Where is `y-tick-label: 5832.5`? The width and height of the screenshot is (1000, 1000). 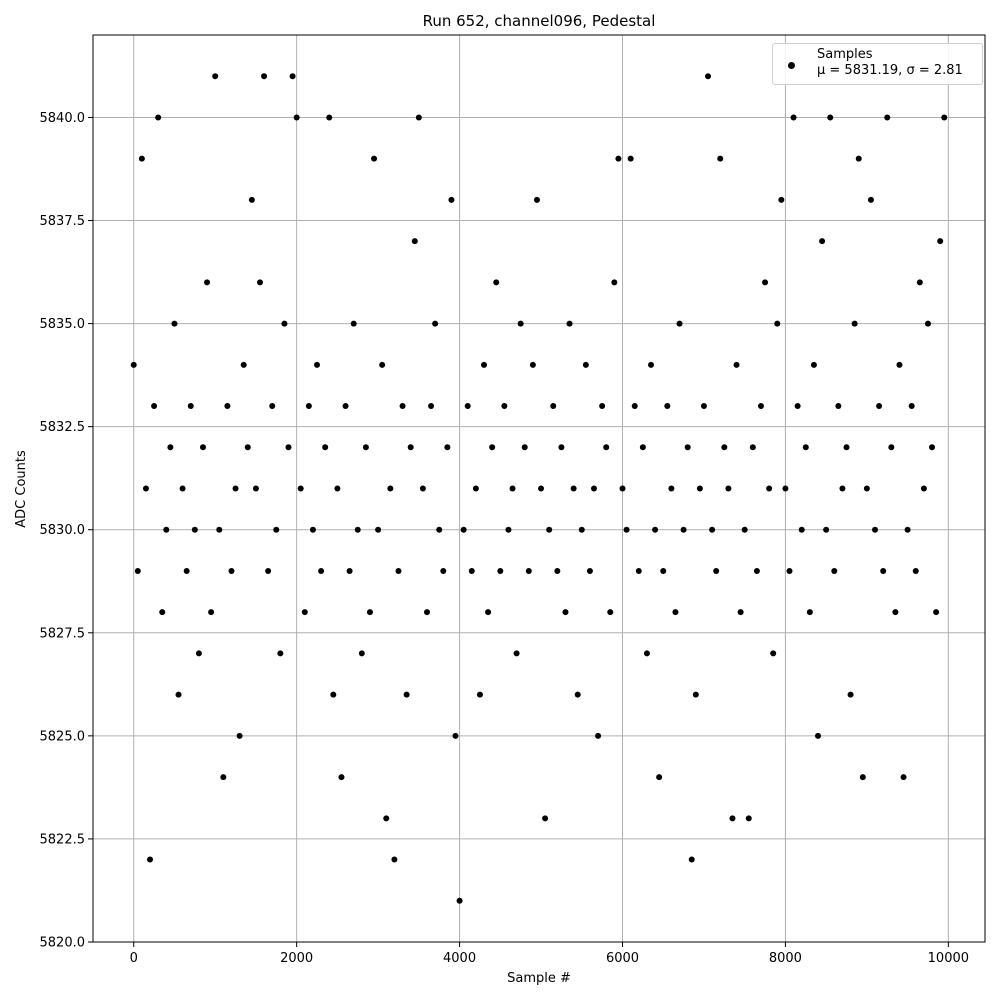 y-tick-label: 5832.5 is located at coordinates (63, 427).